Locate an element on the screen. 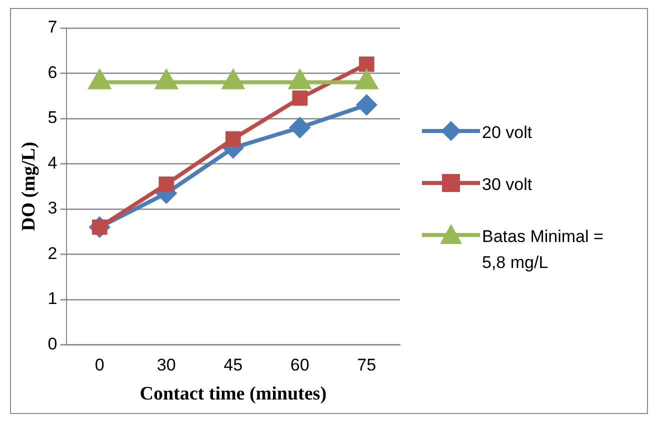 Image resolution: width=660 pixels, height=425 pixels. legend-label: 20 volt is located at coordinates (508, 133).